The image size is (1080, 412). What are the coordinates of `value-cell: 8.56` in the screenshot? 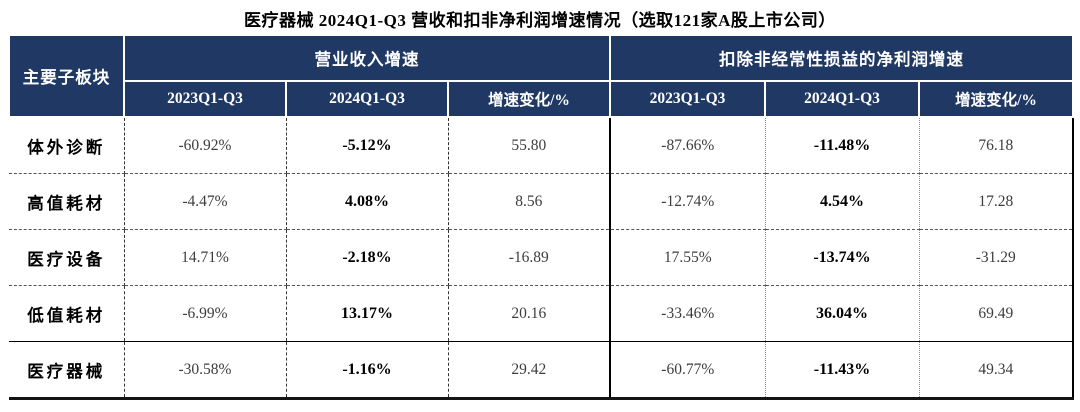 It's located at (530, 201).